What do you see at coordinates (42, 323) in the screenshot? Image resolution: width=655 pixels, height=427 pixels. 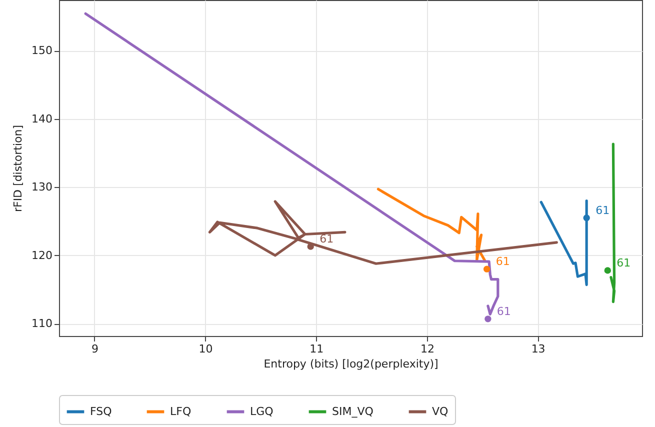 I see `y-tick-label: 110` at bounding box center [42, 323].